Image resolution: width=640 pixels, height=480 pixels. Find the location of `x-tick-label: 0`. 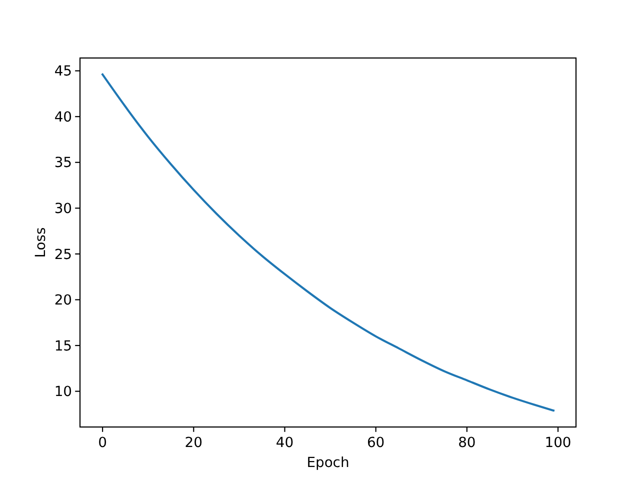

x-tick-label: 0 is located at coordinates (102, 443).